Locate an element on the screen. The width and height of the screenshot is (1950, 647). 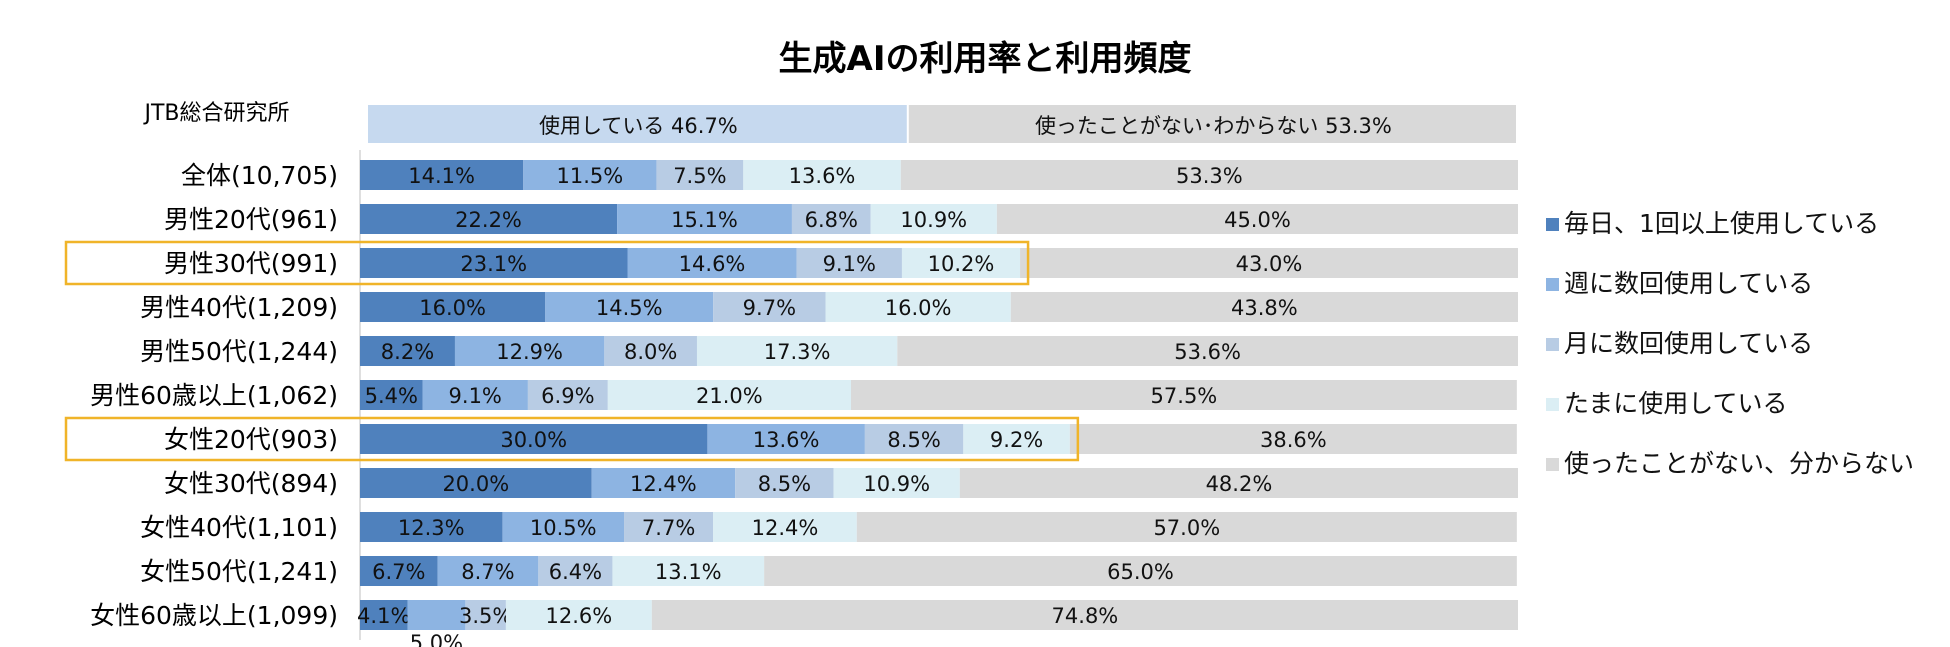
bar-value-label: 43.8% is located at coordinates (1264, 308).